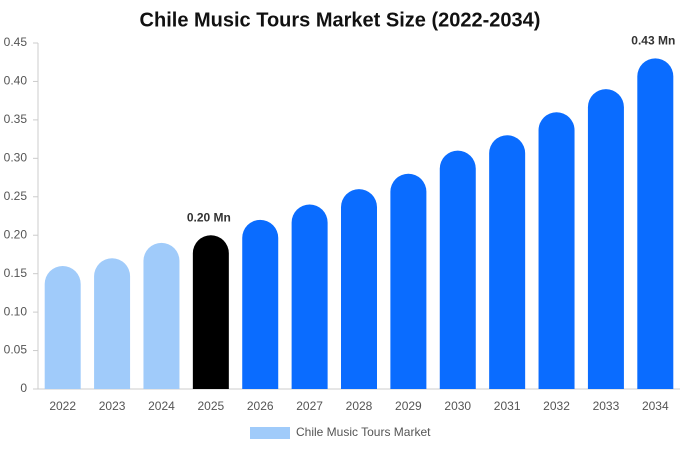 This screenshot has width=680, height=455. What do you see at coordinates (112, 406) in the screenshot?
I see `x-tick-label: 2023` at bounding box center [112, 406].